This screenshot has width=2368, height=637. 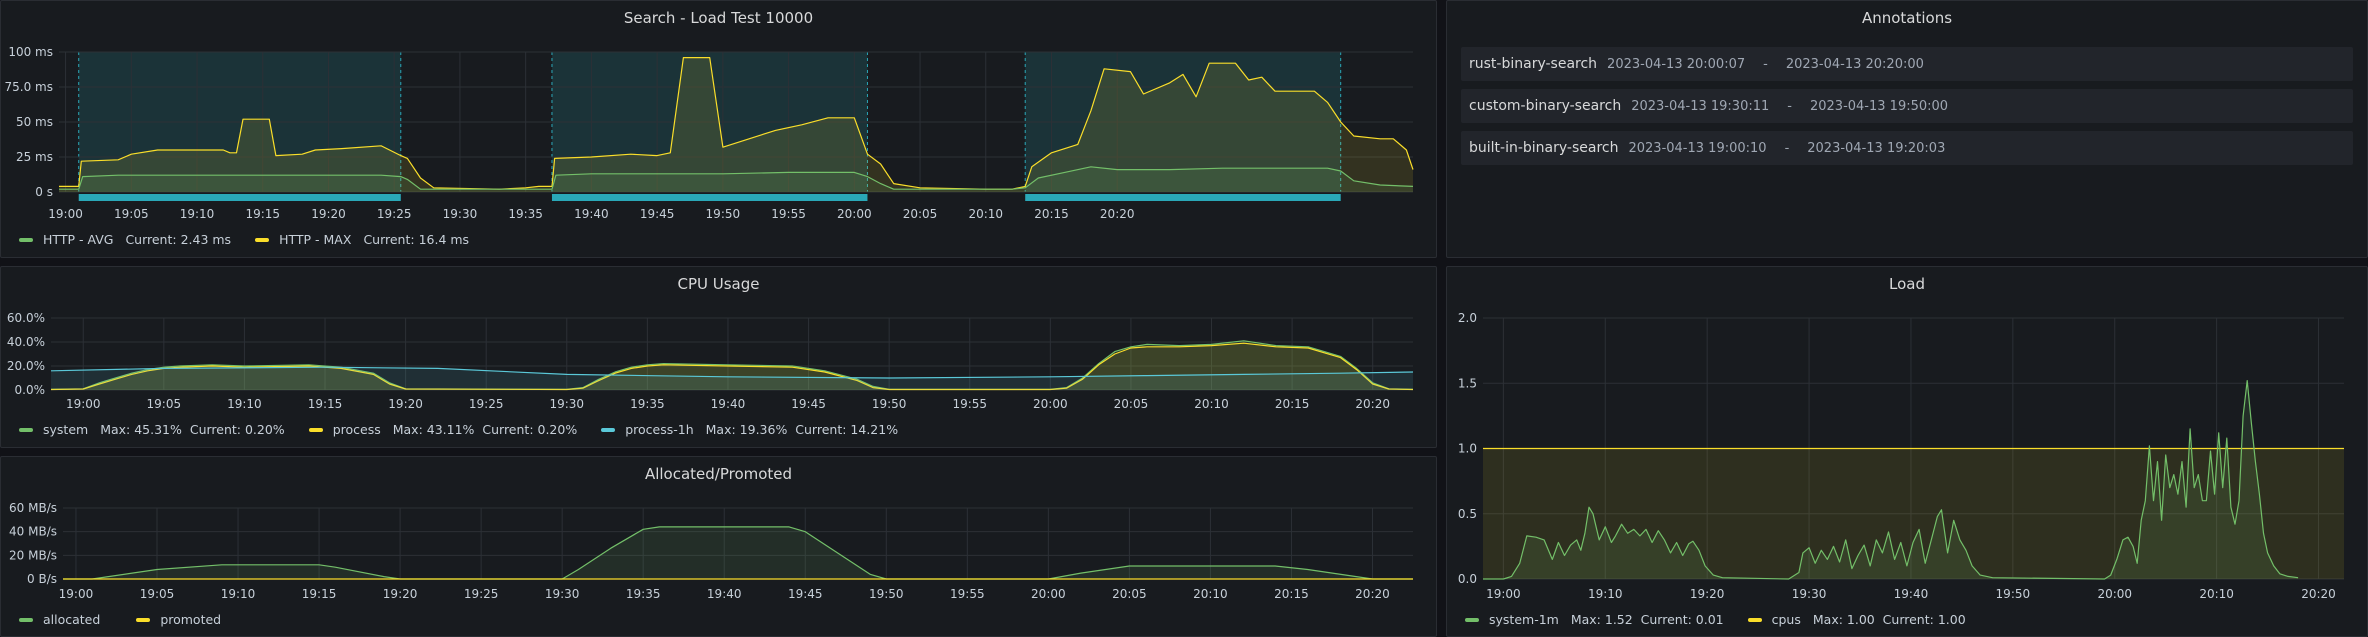 I want to click on y-tick-label: 75.0 ms, so click(x=29, y=87).